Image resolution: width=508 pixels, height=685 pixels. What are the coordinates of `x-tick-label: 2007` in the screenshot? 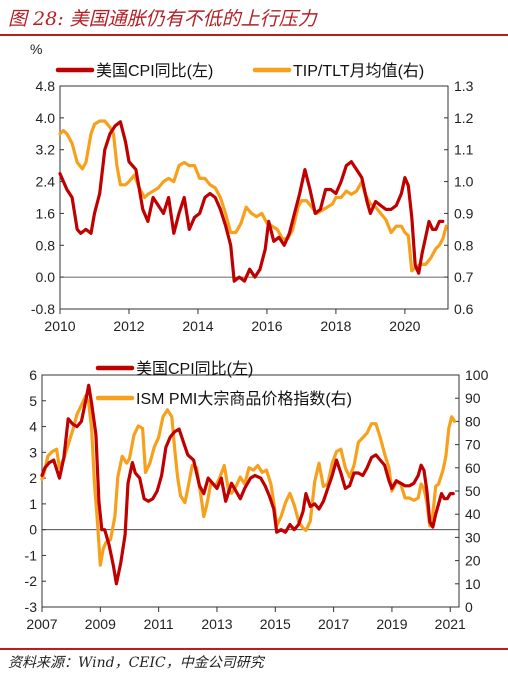 It's located at (41, 623).